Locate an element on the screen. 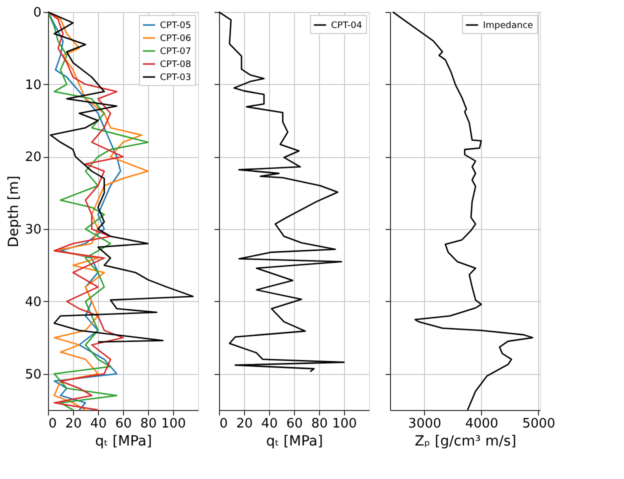  legend-label: CPT-03 is located at coordinates (176, 78).